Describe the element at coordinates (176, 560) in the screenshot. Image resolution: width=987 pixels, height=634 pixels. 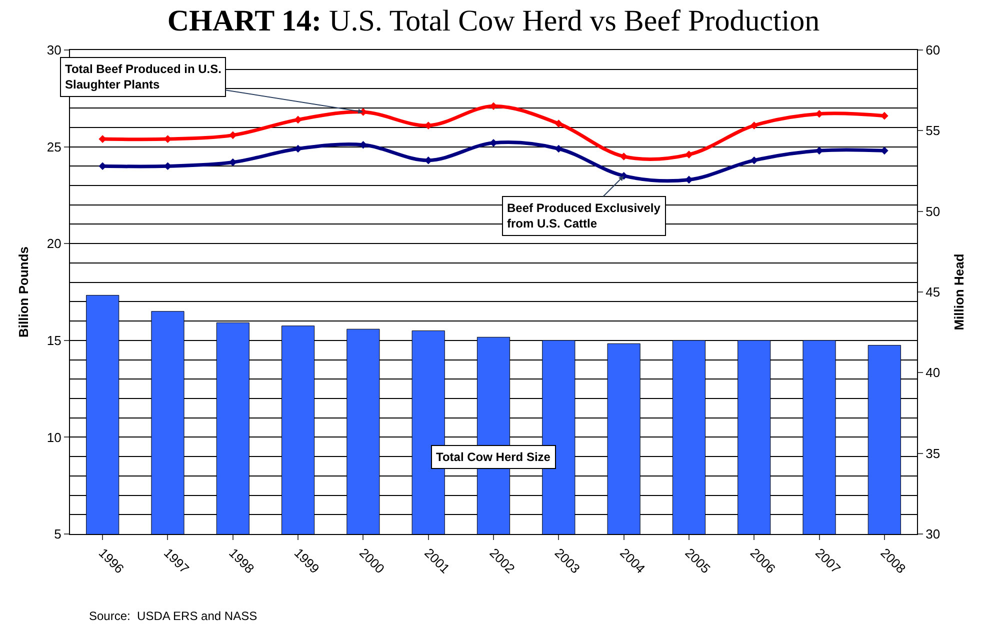
I see `x-tick-label: 1997` at that location.